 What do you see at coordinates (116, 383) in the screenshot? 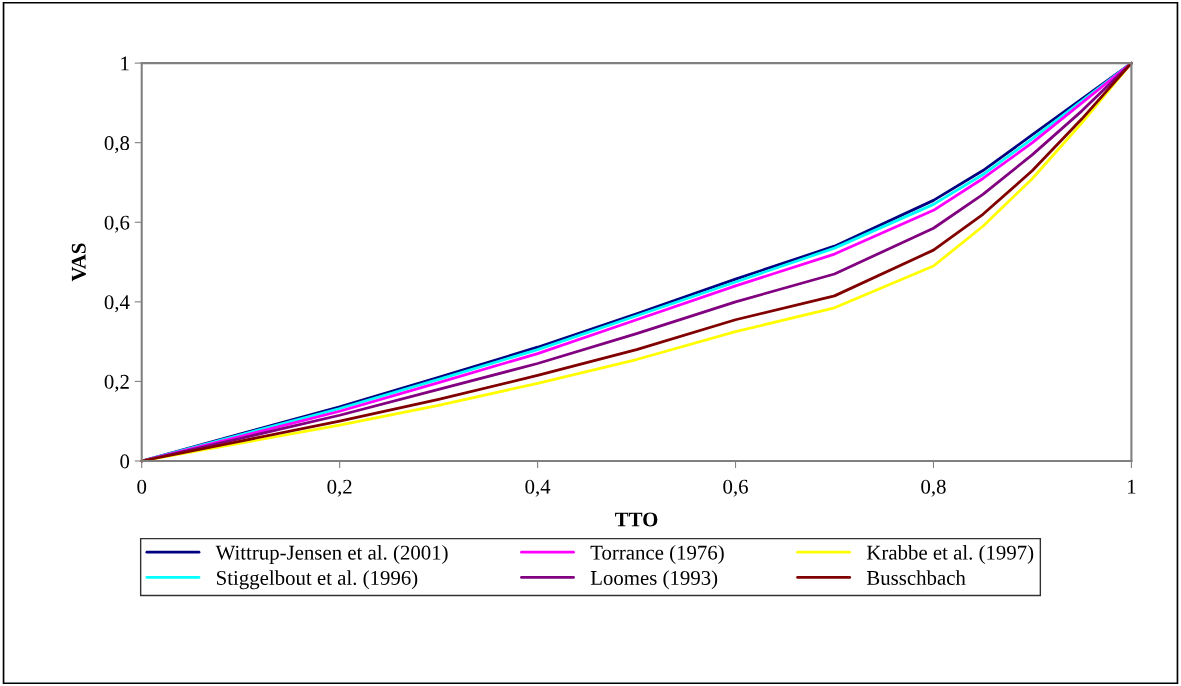
I see `y-tick-label: 0,2` at bounding box center [116, 383].